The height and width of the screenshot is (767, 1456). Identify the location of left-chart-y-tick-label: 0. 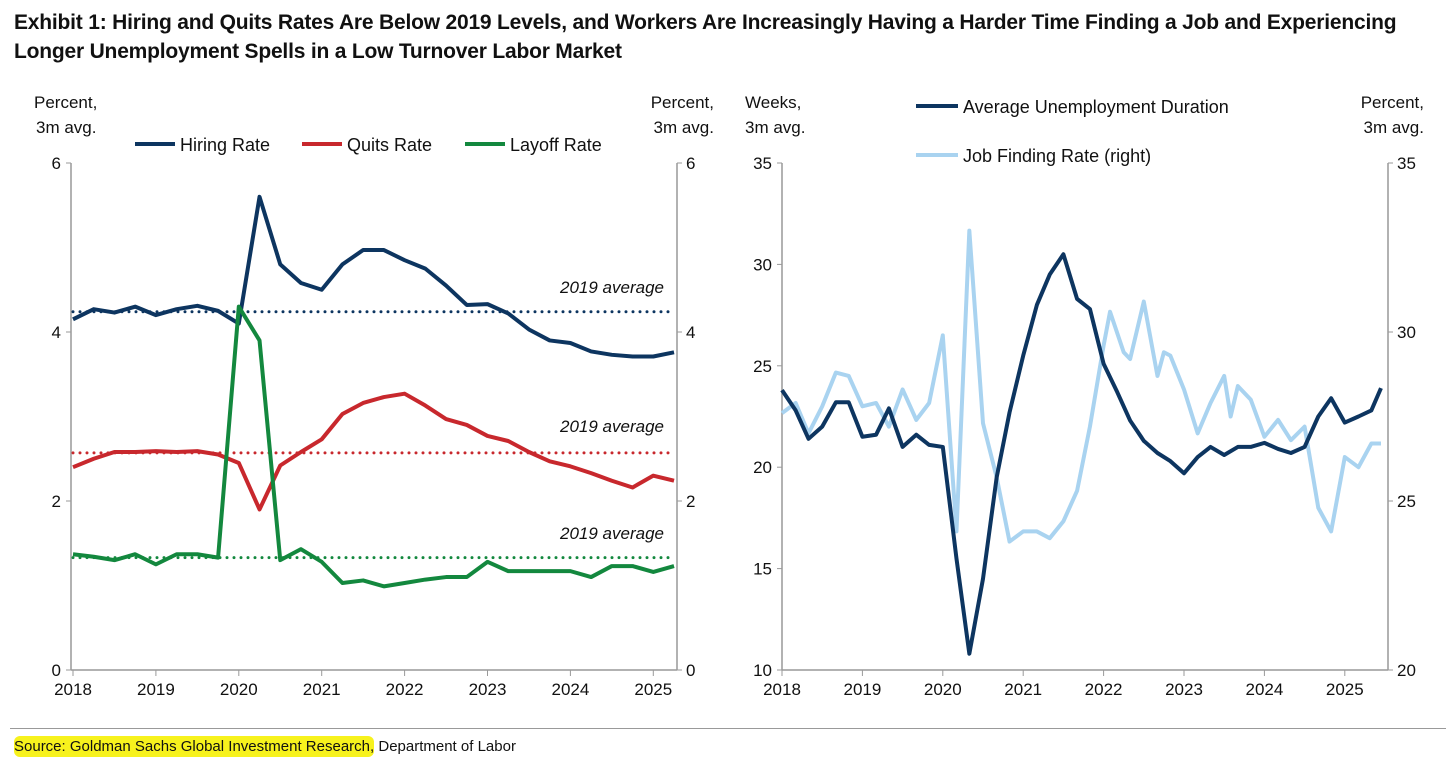
(56, 670).